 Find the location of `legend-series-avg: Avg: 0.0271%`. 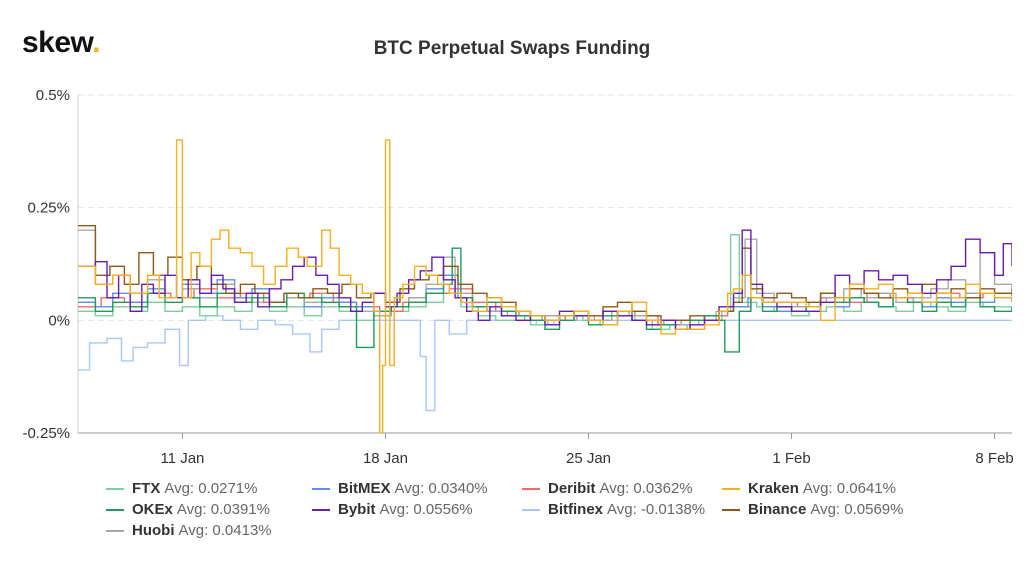

legend-series-avg: Avg: 0.0271% is located at coordinates (211, 488).